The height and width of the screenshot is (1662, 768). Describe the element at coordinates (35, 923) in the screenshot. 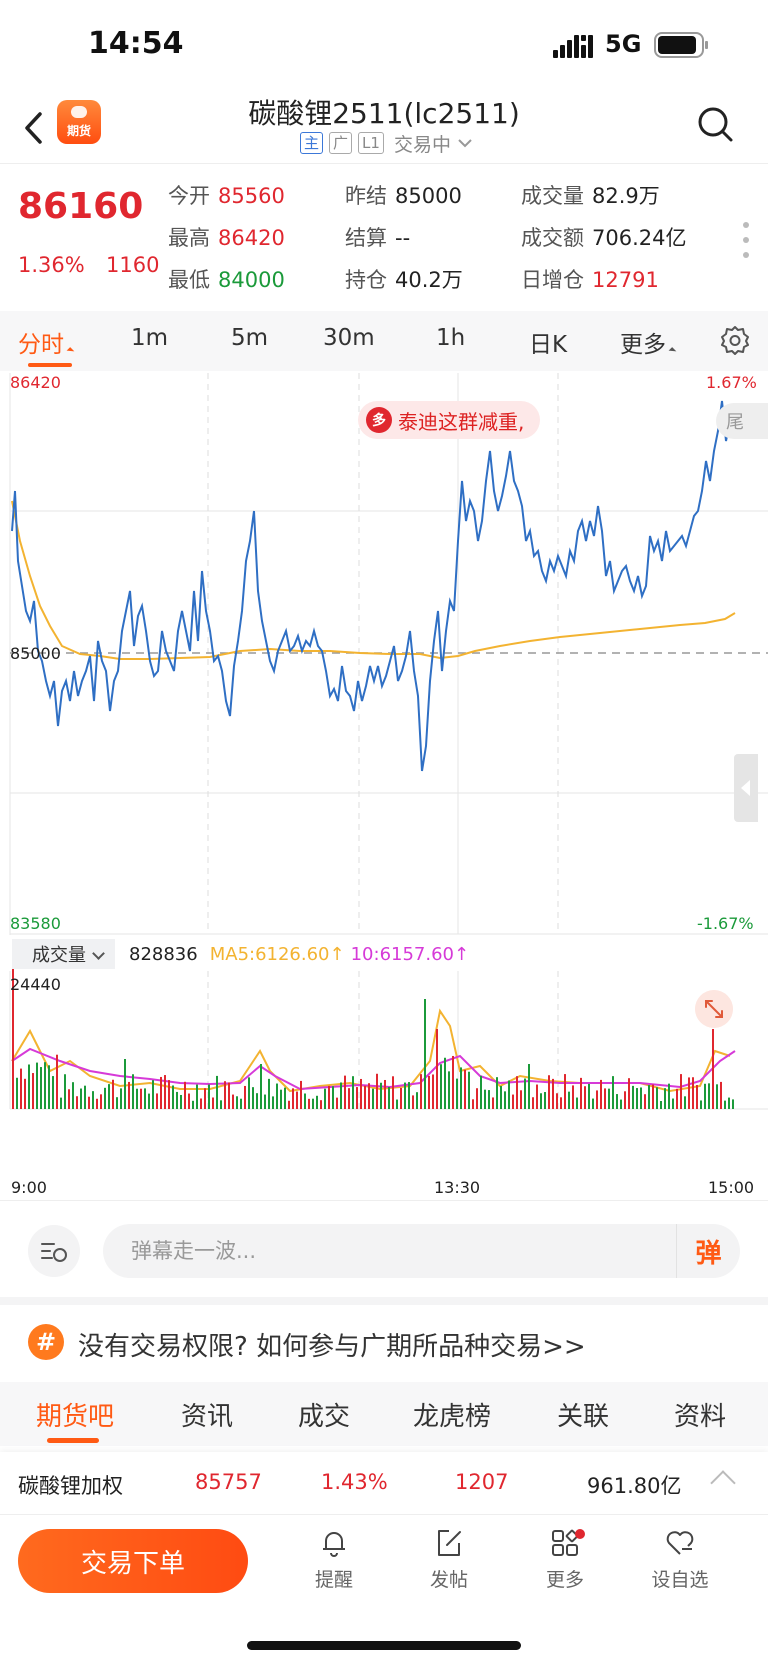

I see `price-low-label: 83580` at that location.